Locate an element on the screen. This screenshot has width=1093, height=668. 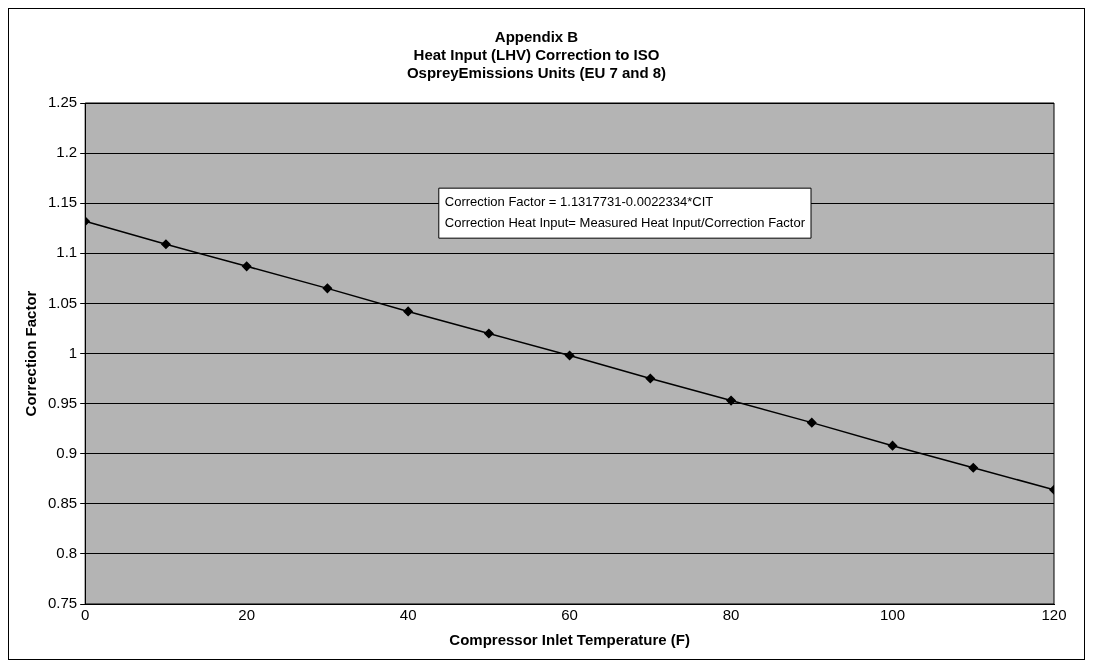
y-tick-label: 0.75 is located at coordinates (62, 603).